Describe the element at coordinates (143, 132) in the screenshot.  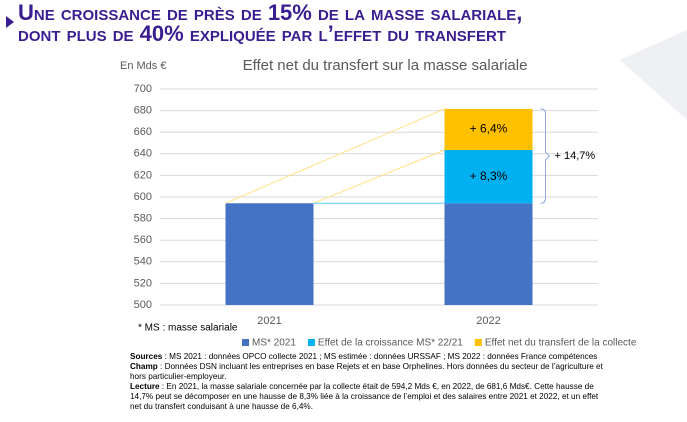
I see `y-tick-label: 660` at that location.